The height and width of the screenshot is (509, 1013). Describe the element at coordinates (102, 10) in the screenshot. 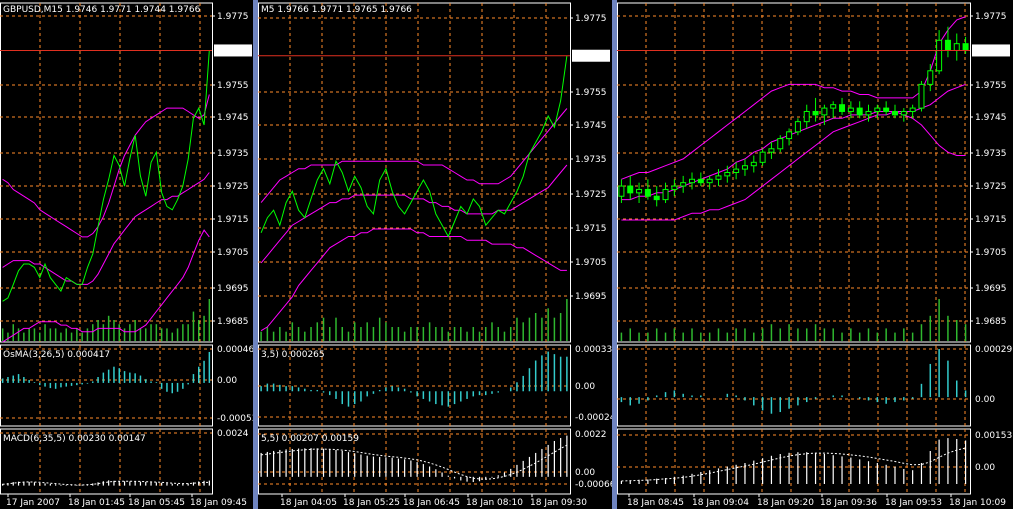

I see `chart-title: GBPUSD,M15 1.9746 1.9771 1.9744 1.9766` at that location.